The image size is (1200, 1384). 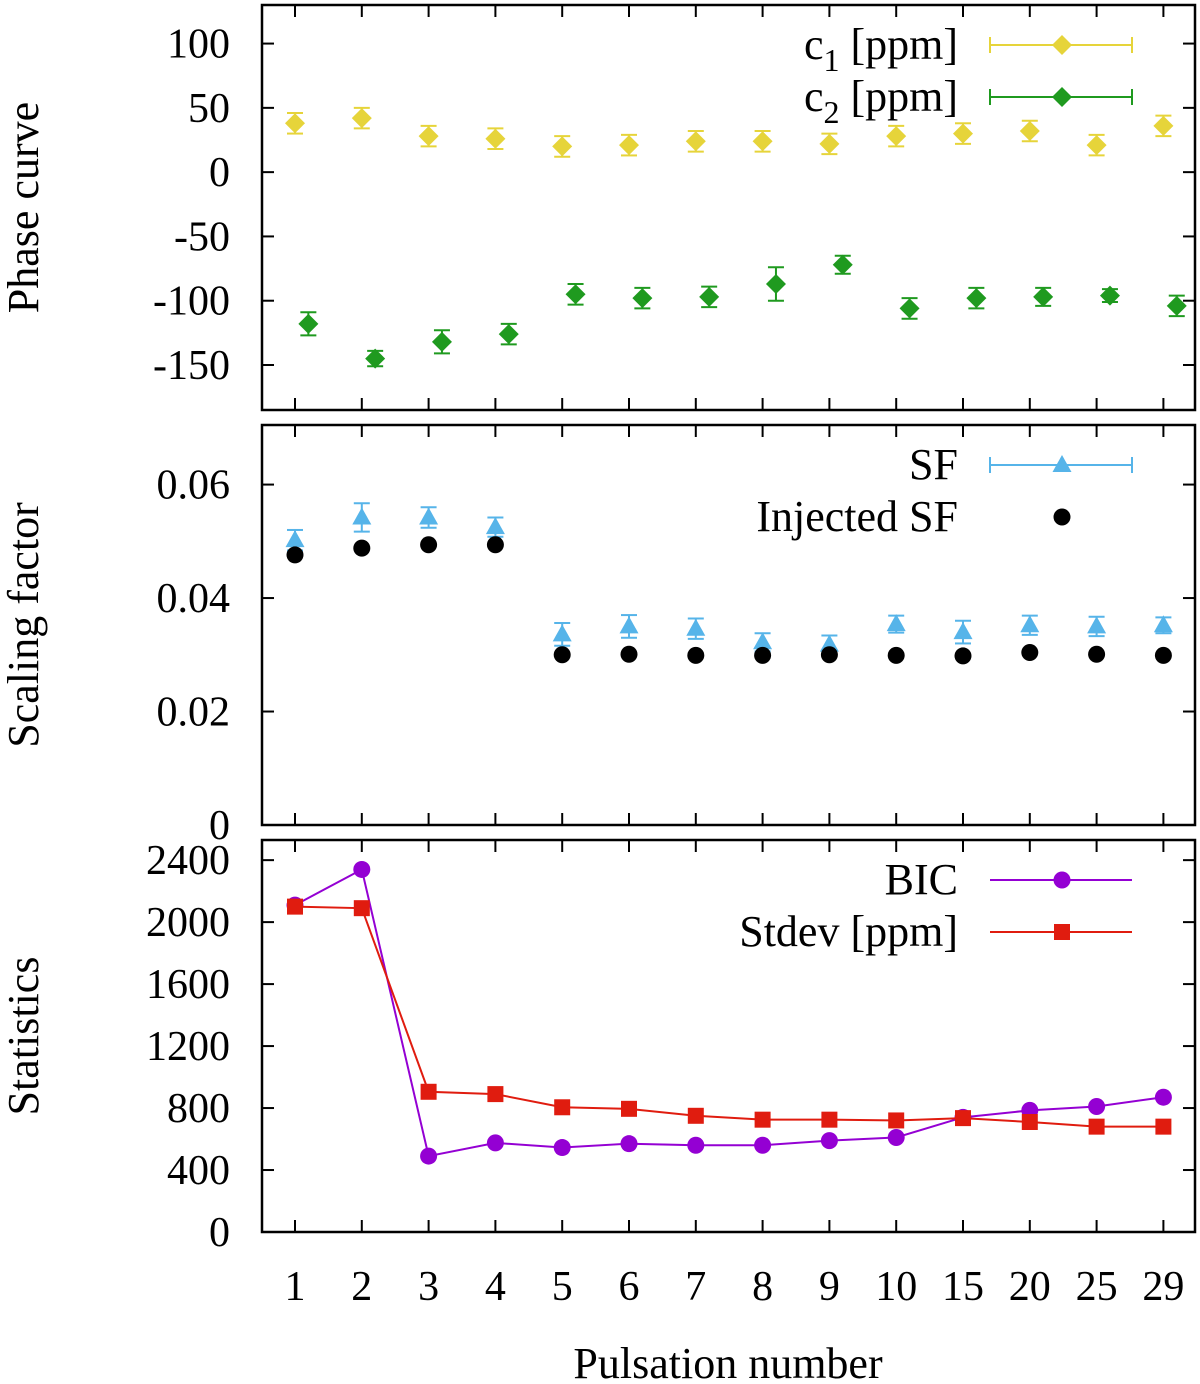 I want to click on x-tick-label: 3, so click(x=428, y=1287).